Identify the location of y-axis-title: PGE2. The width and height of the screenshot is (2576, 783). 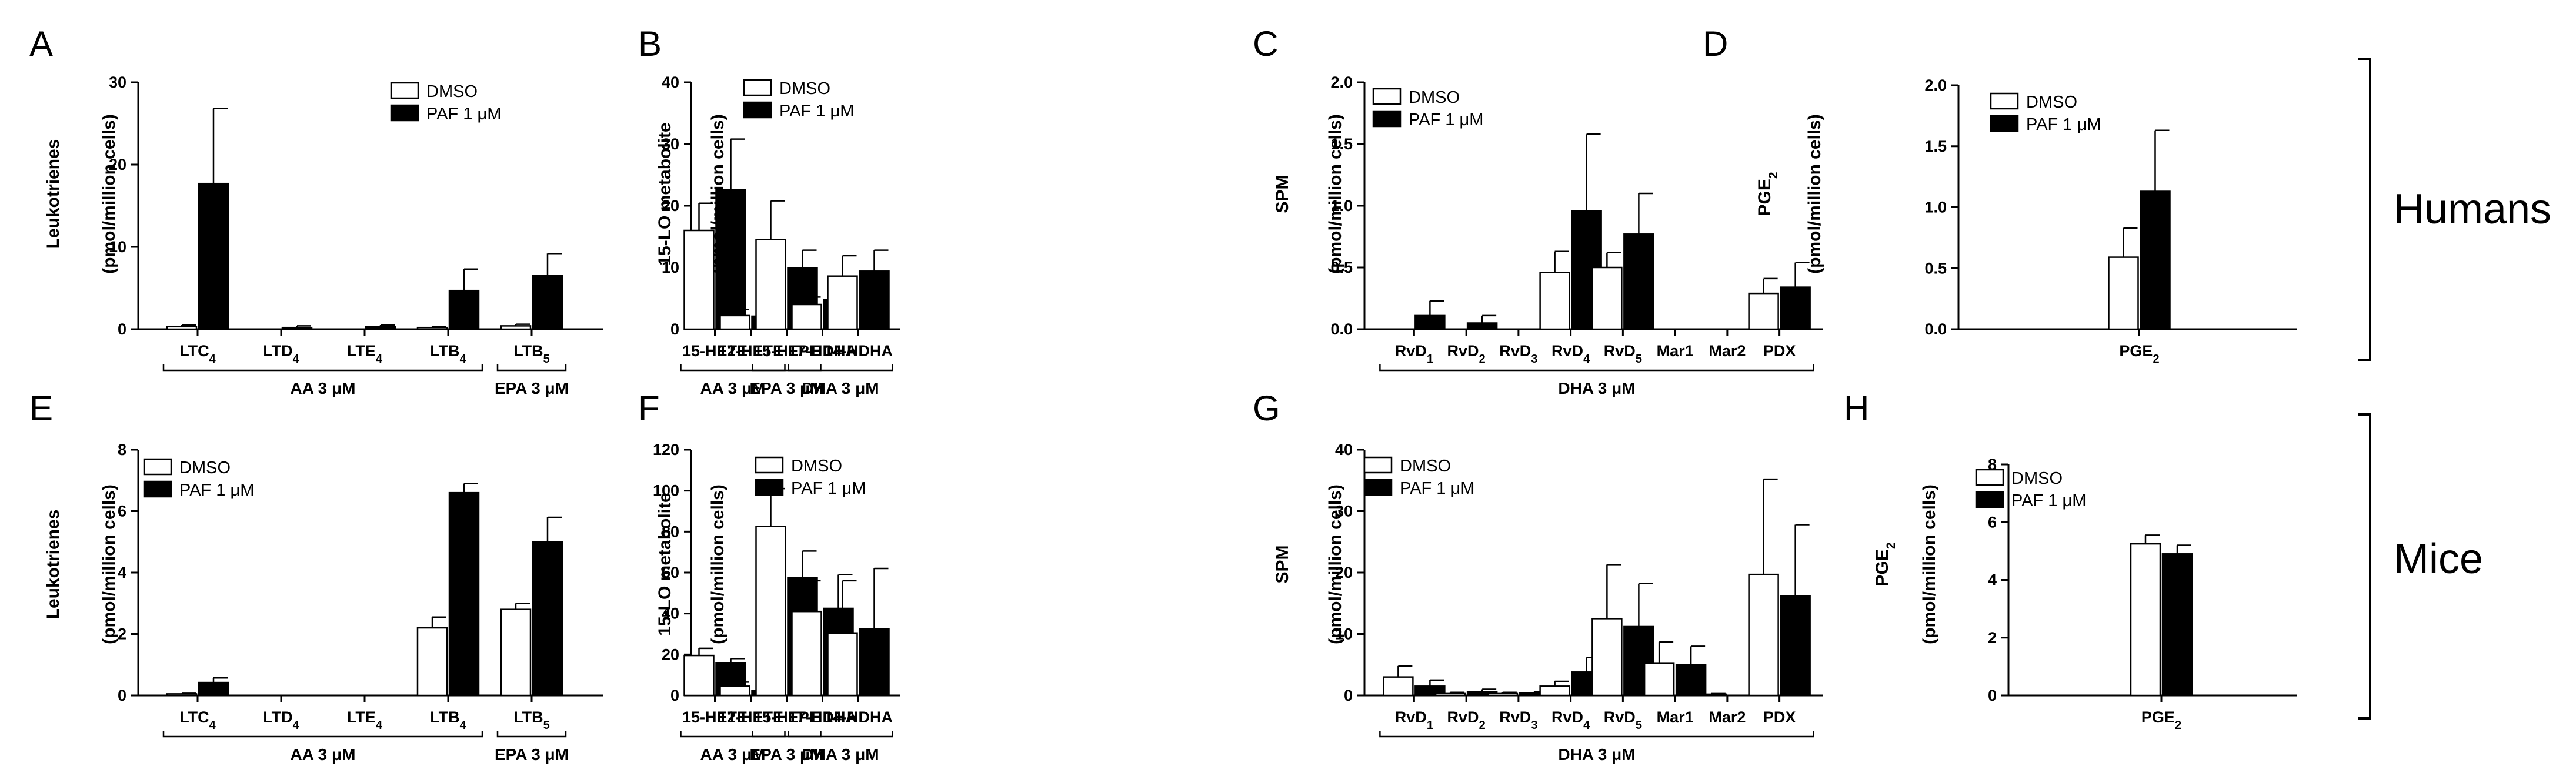
(1885, 564).